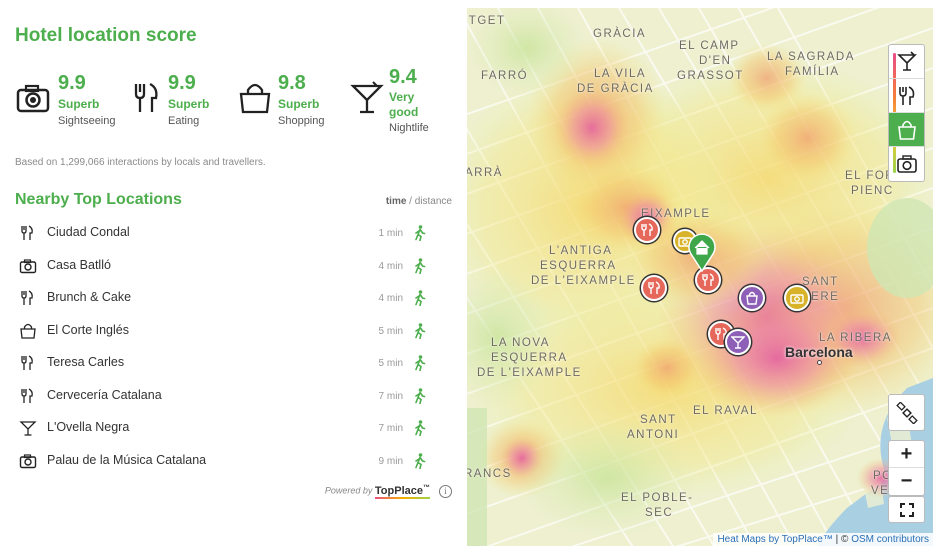  What do you see at coordinates (88, 232) in the screenshot?
I see `location-name: Ciudad Condal` at bounding box center [88, 232].